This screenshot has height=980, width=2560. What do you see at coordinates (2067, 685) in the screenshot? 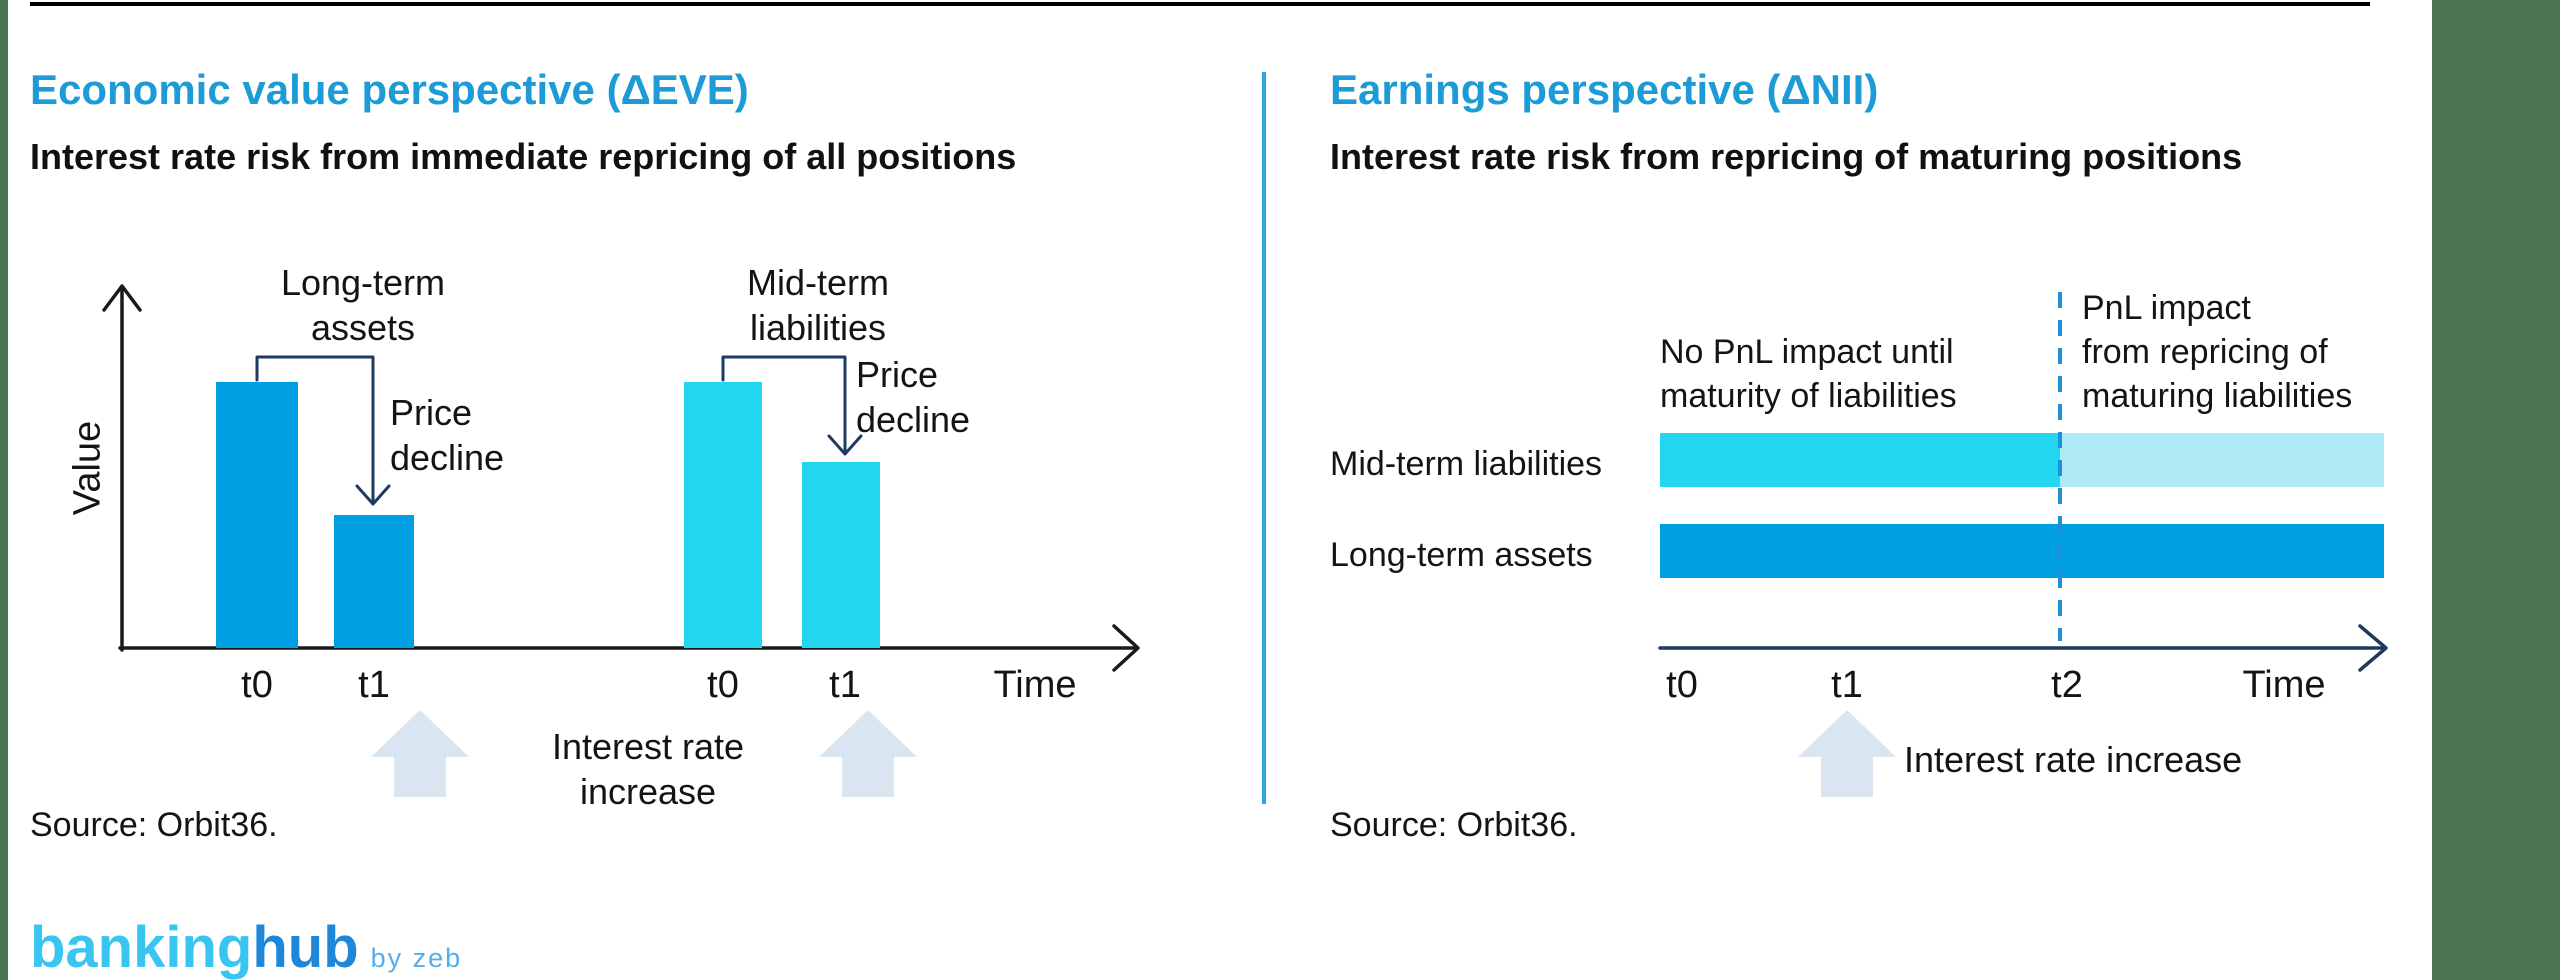
I see `right-chart-tick-t2: t2` at bounding box center [2067, 685].